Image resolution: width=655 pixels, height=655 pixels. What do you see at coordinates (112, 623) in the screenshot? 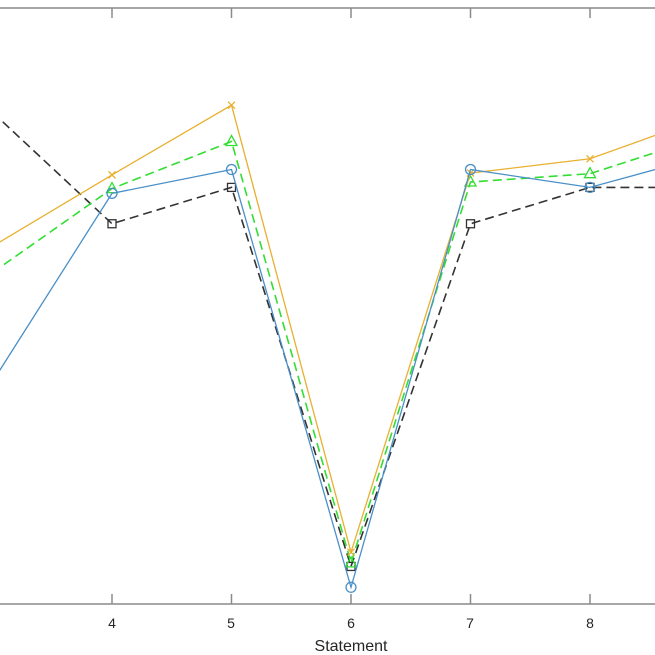
I see `x-tick-label-4: 4` at bounding box center [112, 623].